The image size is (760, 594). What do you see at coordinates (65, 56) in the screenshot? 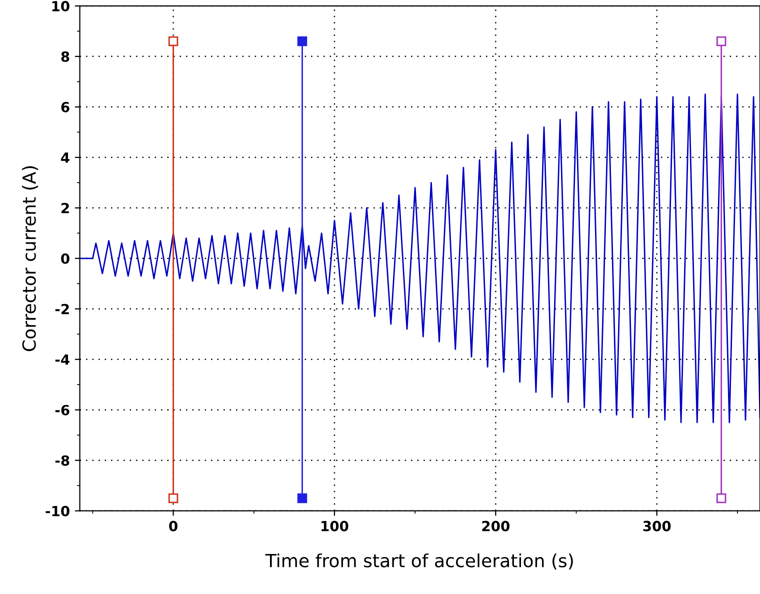
I see `y-tick-label: 8` at bounding box center [65, 56].